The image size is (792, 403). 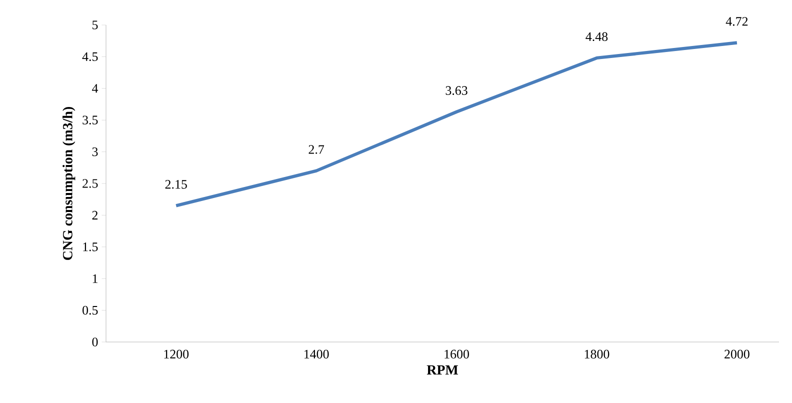 What do you see at coordinates (90, 57) in the screenshot?
I see `y-tick-label: 4.5` at bounding box center [90, 57].